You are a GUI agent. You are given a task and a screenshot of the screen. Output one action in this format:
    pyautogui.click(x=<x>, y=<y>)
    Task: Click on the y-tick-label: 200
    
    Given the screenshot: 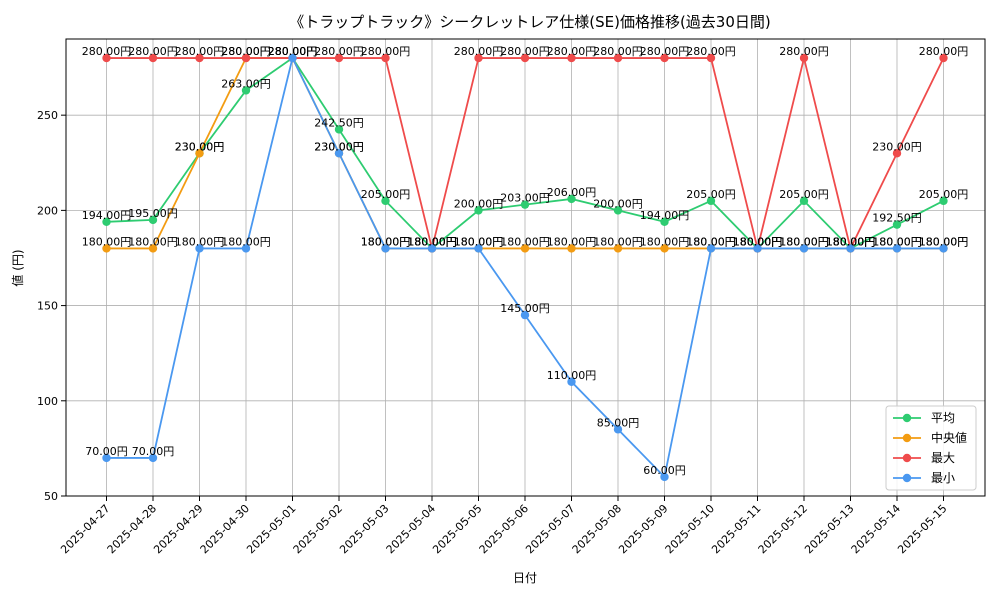 What is the action you would take?
    pyautogui.click(x=47, y=210)
    